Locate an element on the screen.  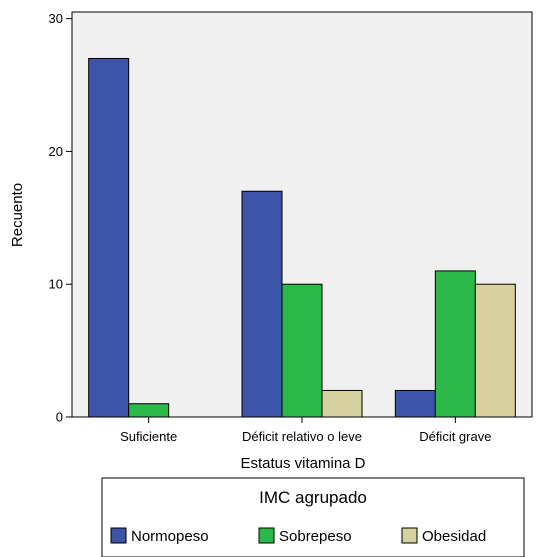
legend-box is located at coordinates (313, 517).